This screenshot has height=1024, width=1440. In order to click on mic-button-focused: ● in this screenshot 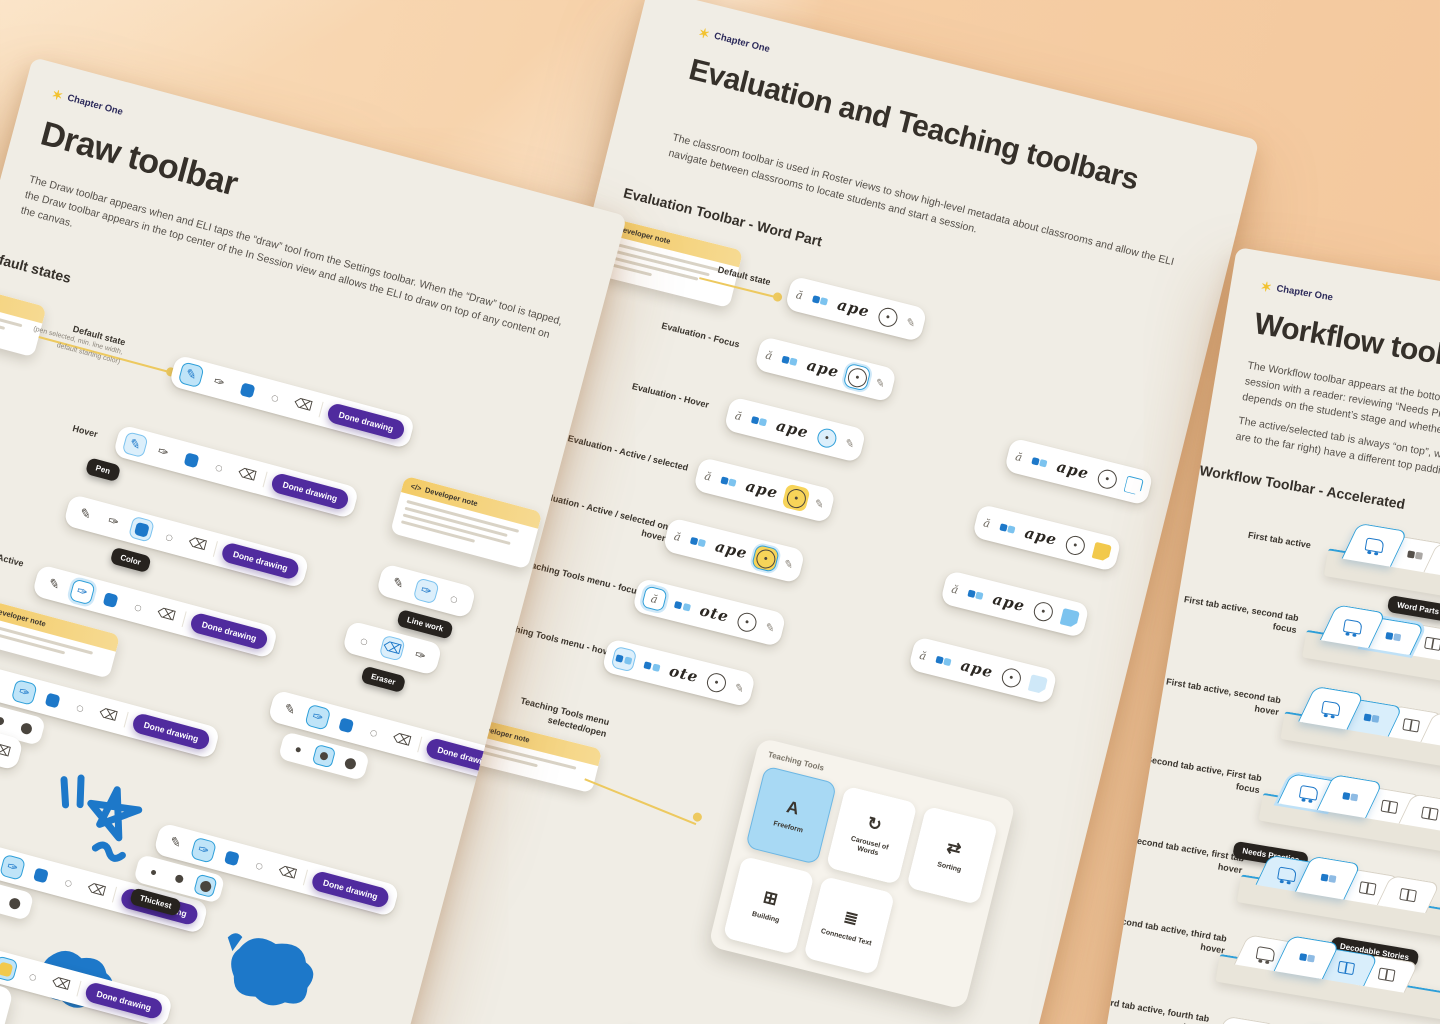, I will do `click(857, 377)`.